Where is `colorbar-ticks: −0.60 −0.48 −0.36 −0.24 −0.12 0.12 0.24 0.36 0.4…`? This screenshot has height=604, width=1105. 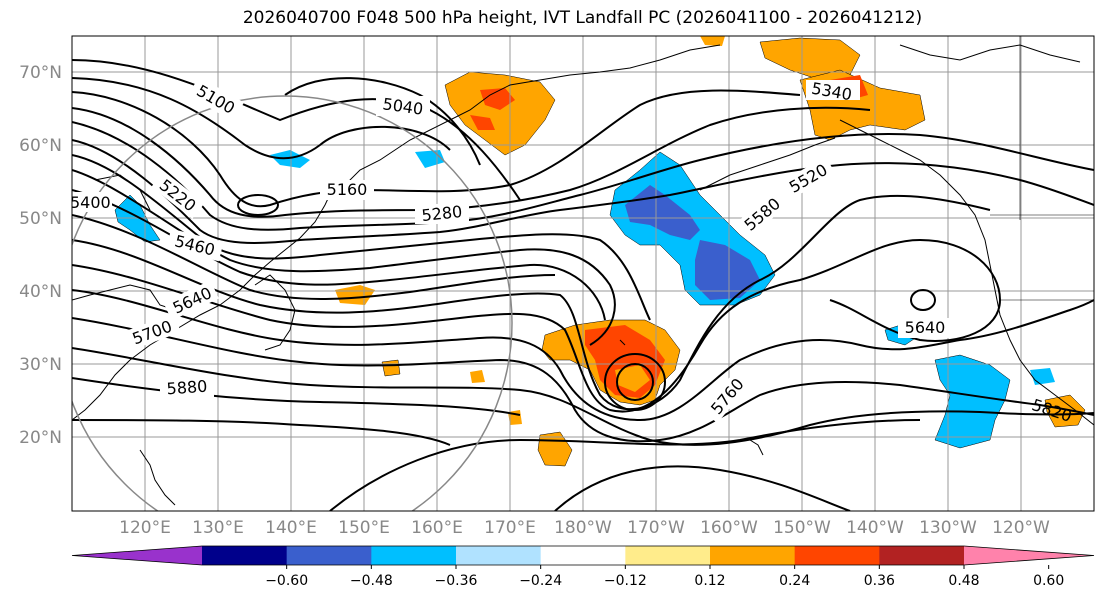 colorbar-ticks: −0.60 −0.48 −0.36 −0.24 −0.12 0.12 0.24 0.36 0.4… is located at coordinates (664, 577).